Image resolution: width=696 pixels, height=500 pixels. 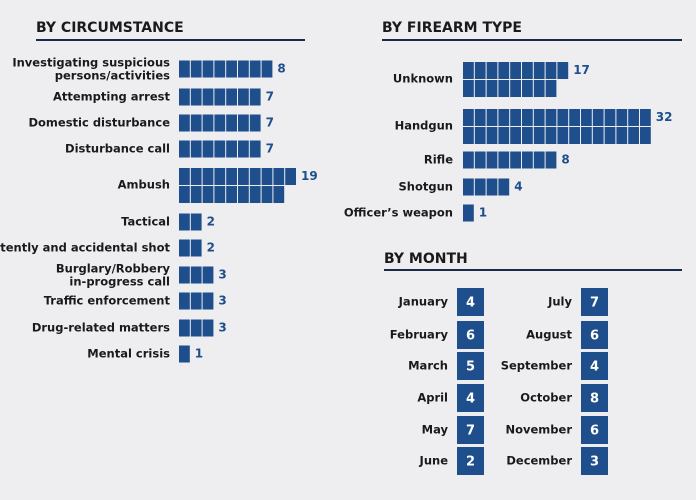 I want to click on value-label: 32, so click(x=664, y=117).